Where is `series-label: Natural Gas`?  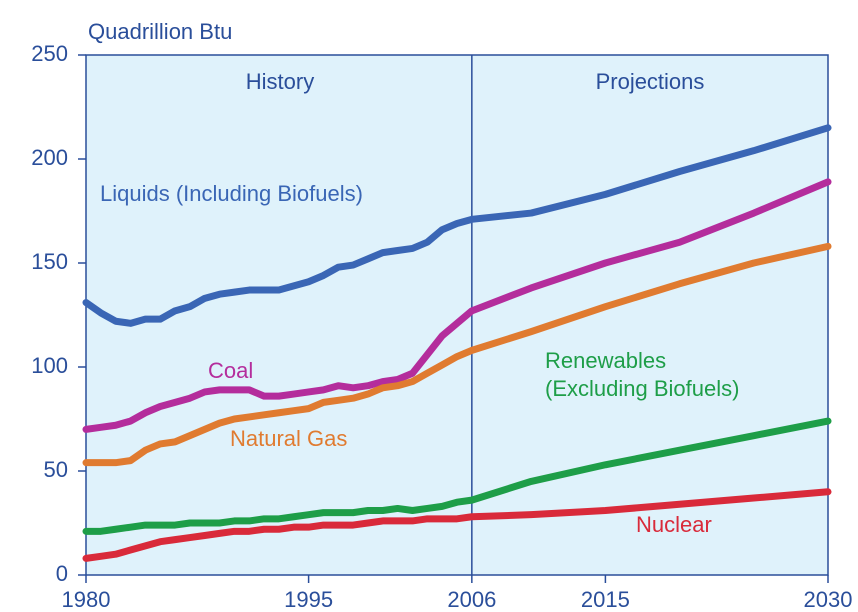 series-label: Natural Gas is located at coordinates (288, 438).